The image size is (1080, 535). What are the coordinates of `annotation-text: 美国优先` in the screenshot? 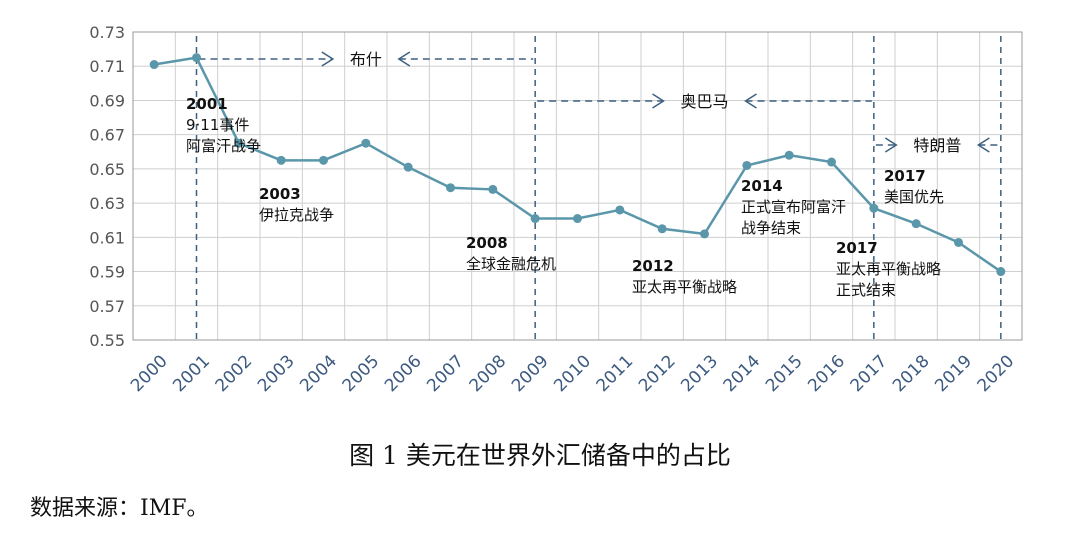 It's located at (914, 197).